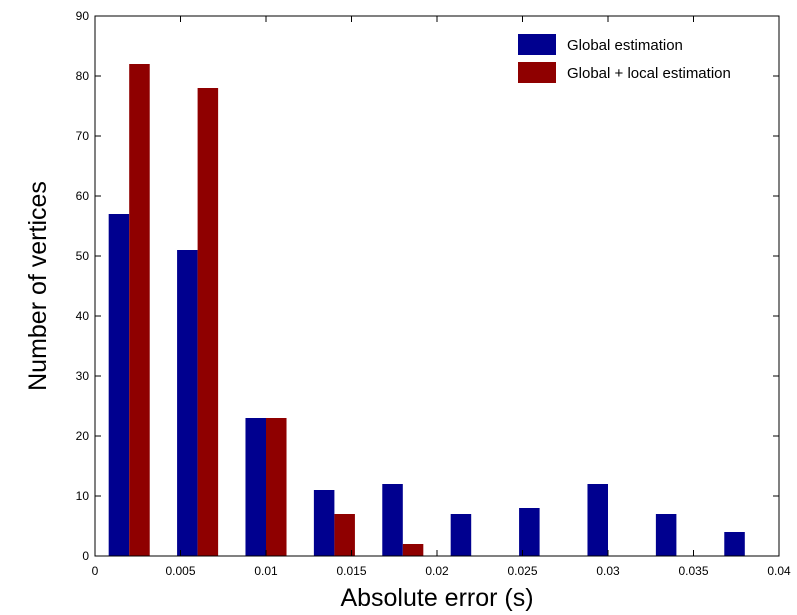 The image size is (797, 615). Describe the element at coordinates (437, 571) in the screenshot. I see `x-tick-label: 0.02` at that location.